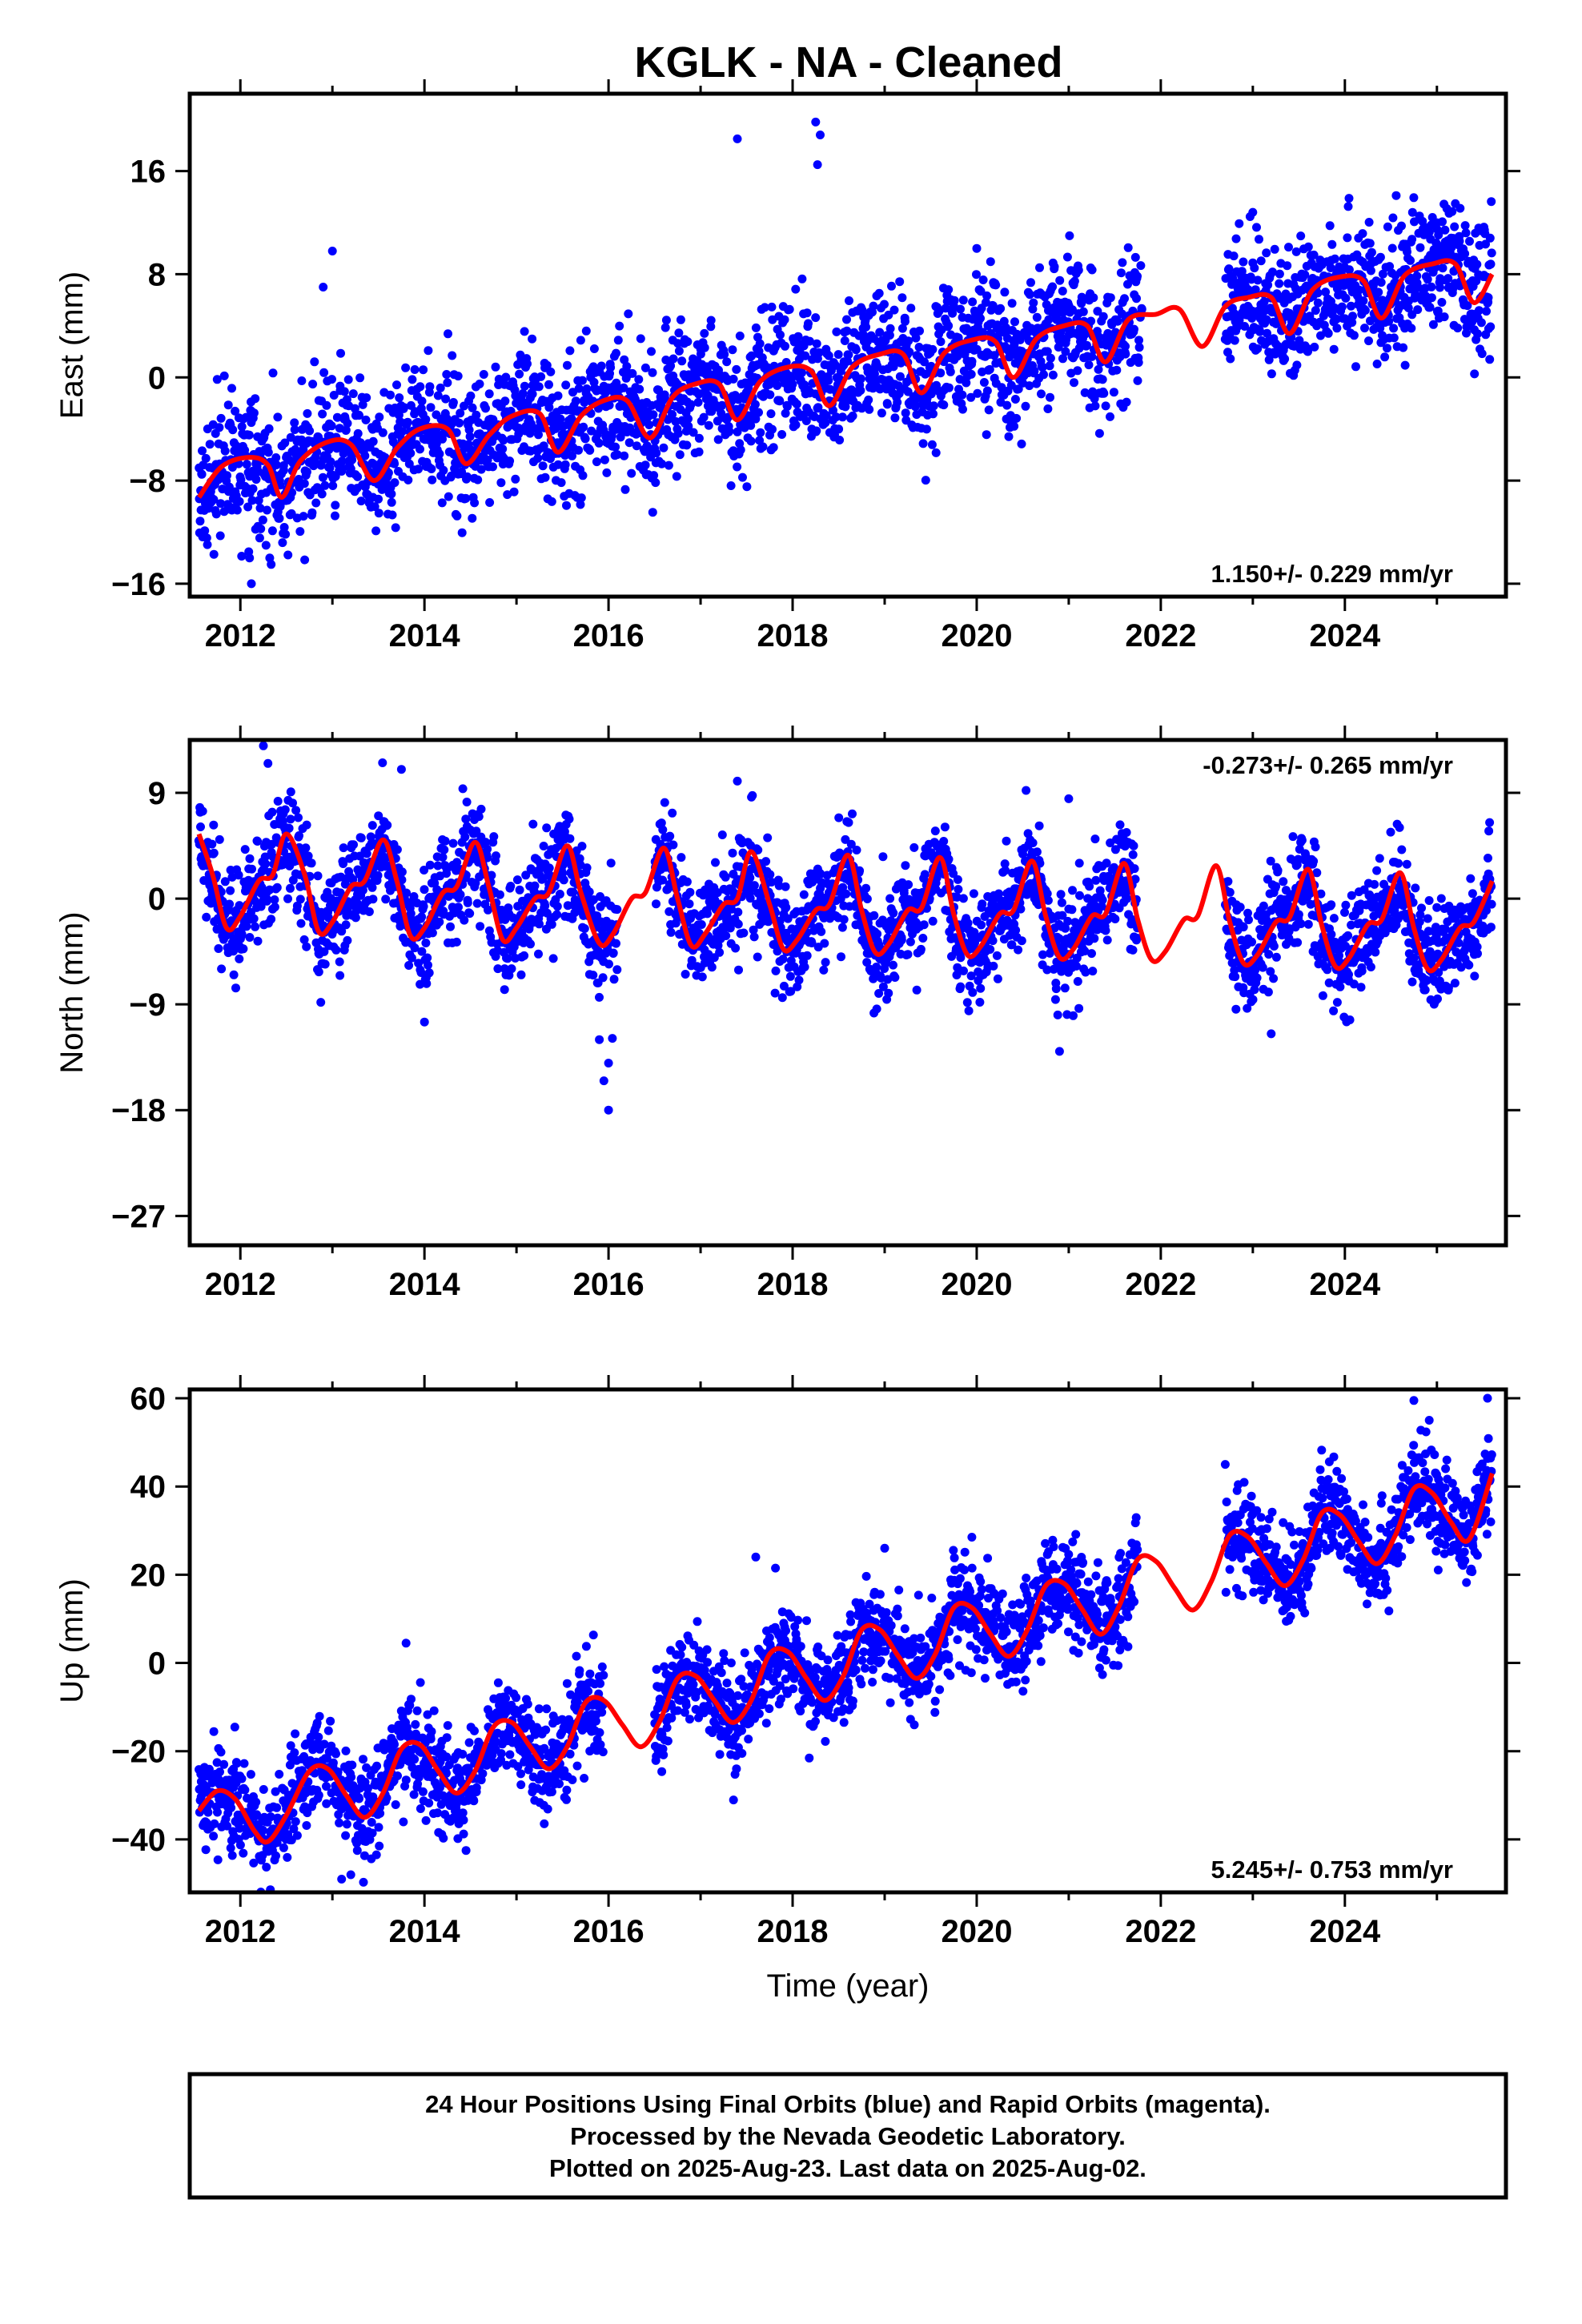 This screenshot has width=1582, height=2324. What do you see at coordinates (1345, 635) in the screenshot?
I see `x-tick-label: 2024` at bounding box center [1345, 635].